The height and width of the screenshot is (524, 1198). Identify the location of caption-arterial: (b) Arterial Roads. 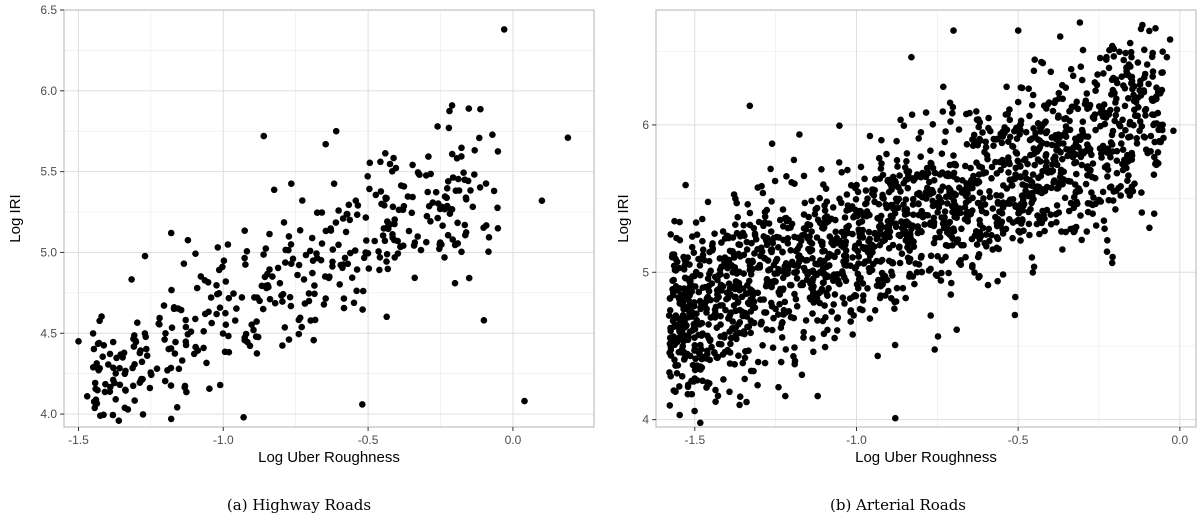
(898, 505).